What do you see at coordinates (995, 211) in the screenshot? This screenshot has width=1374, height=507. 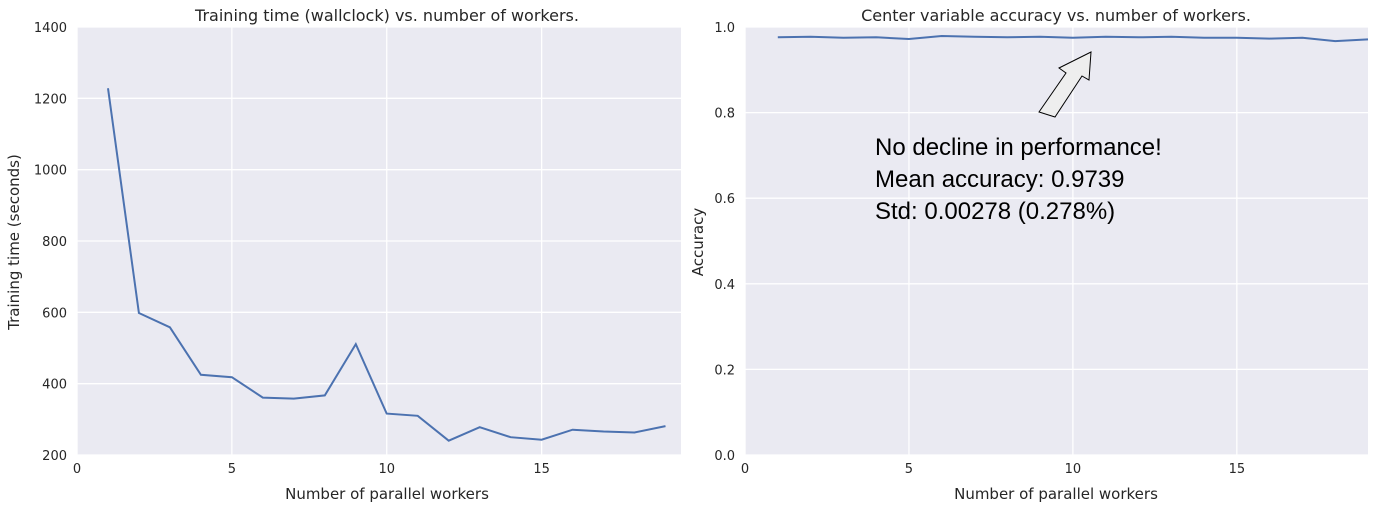 I see `annotation-line-3: Std: 0.00278 (0.278%)` at bounding box center [995, 211].